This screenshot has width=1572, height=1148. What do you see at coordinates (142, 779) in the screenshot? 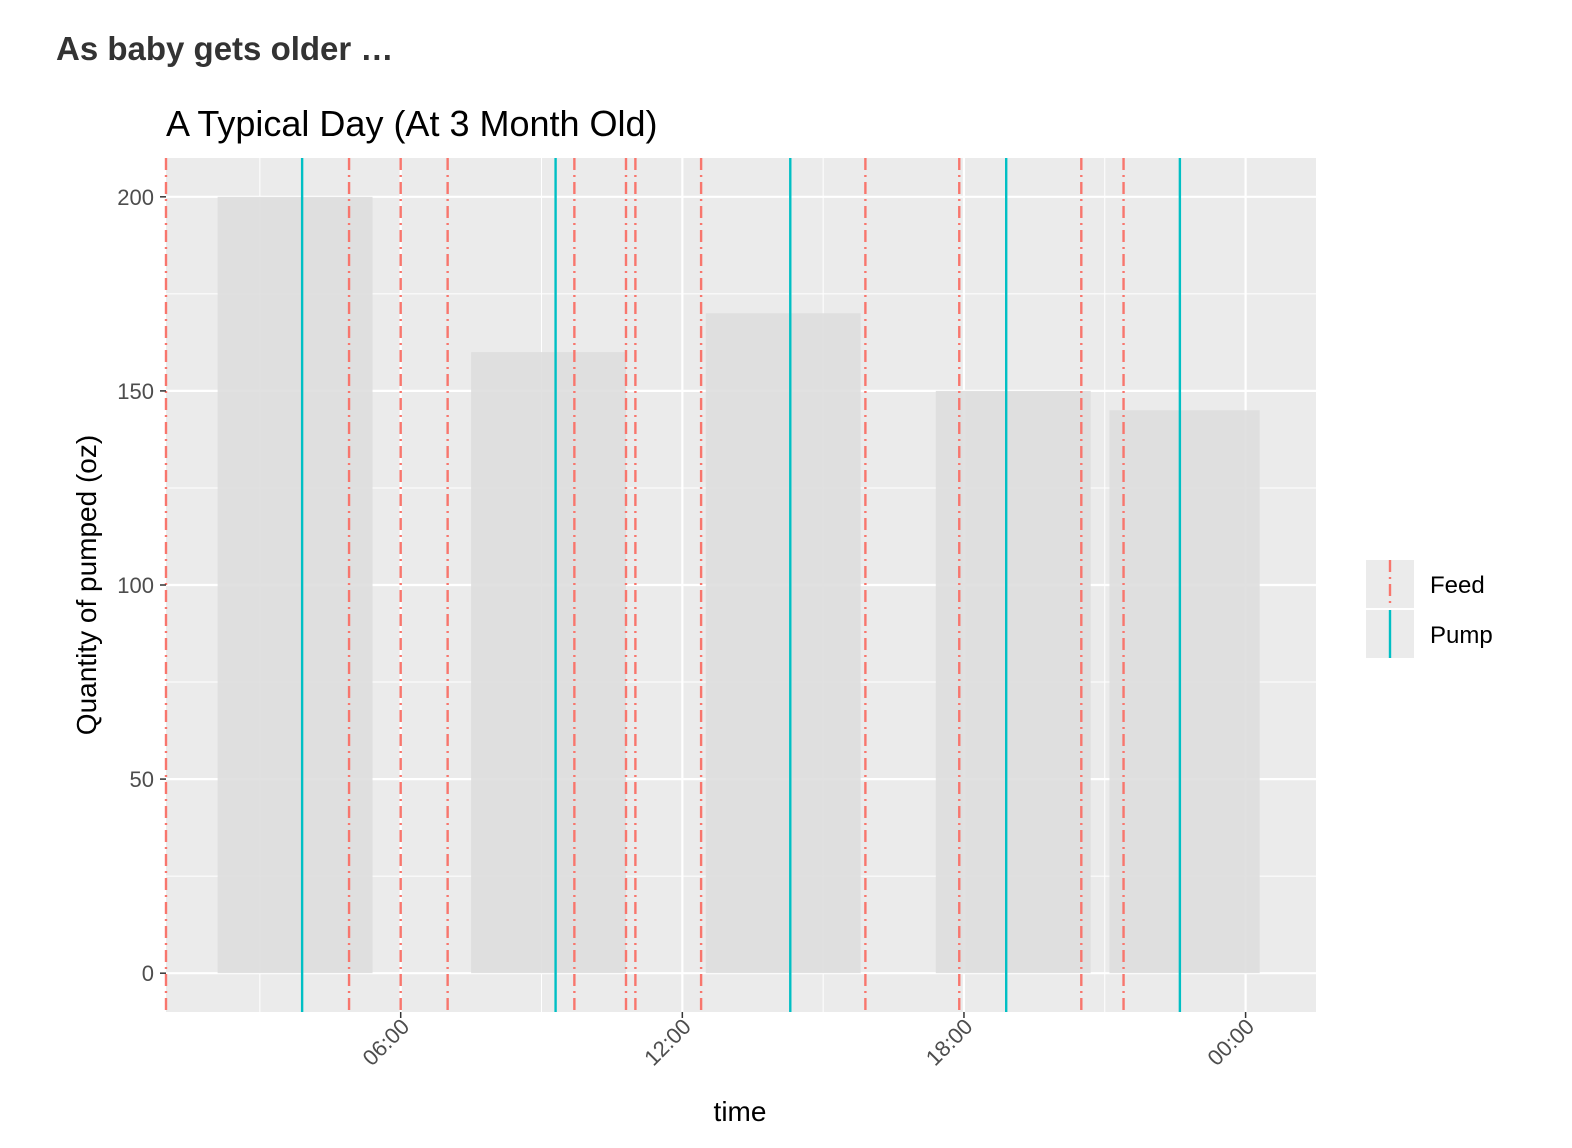
I see `y-tick-label: 50` at bounding box center [142, 779].